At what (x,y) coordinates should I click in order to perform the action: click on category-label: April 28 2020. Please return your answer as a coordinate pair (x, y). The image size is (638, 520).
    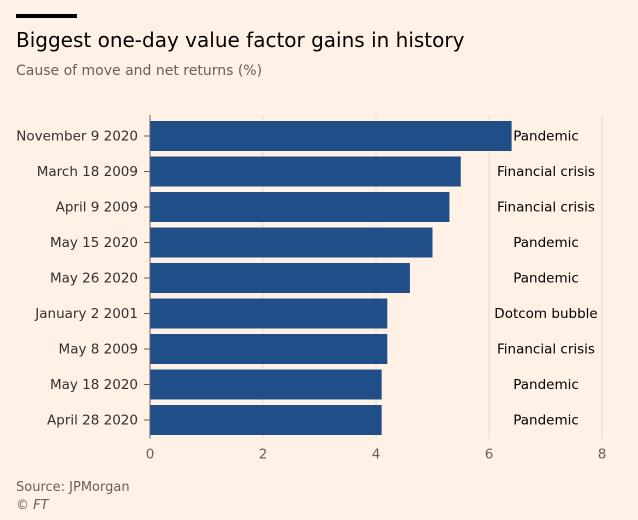
    Looking at the image, I should click on (92, 421).